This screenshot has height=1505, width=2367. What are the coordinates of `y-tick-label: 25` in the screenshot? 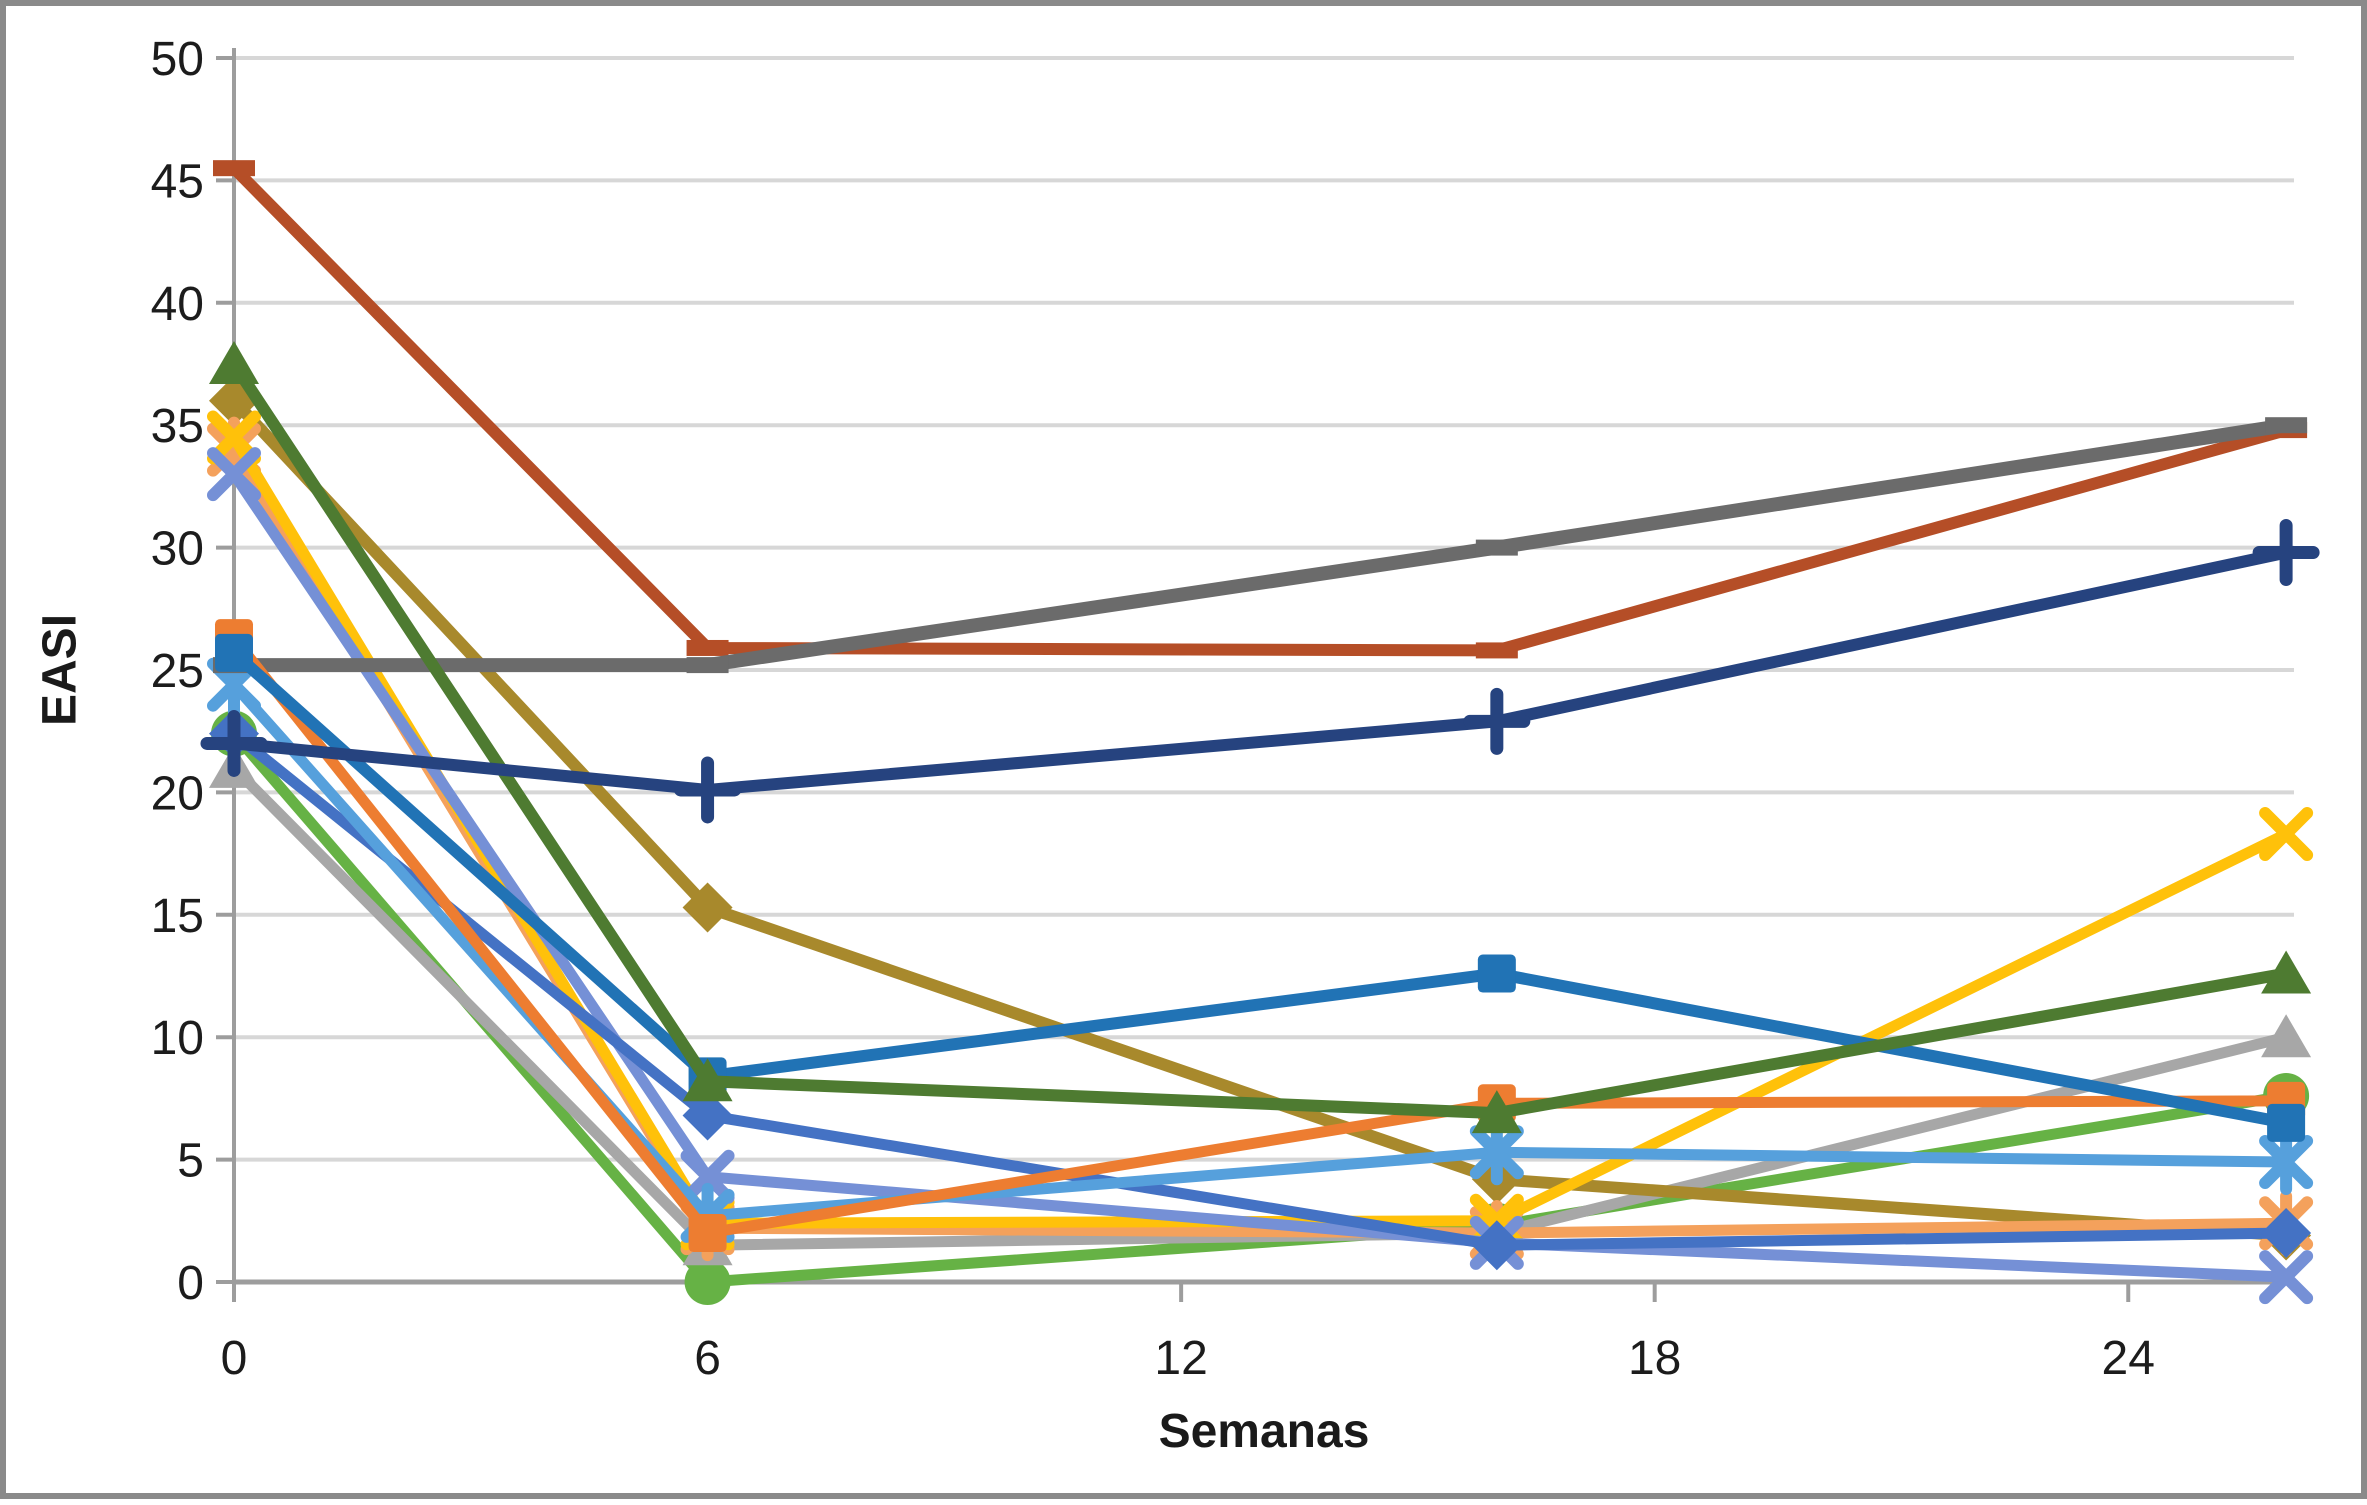 It's located at (177, 671).